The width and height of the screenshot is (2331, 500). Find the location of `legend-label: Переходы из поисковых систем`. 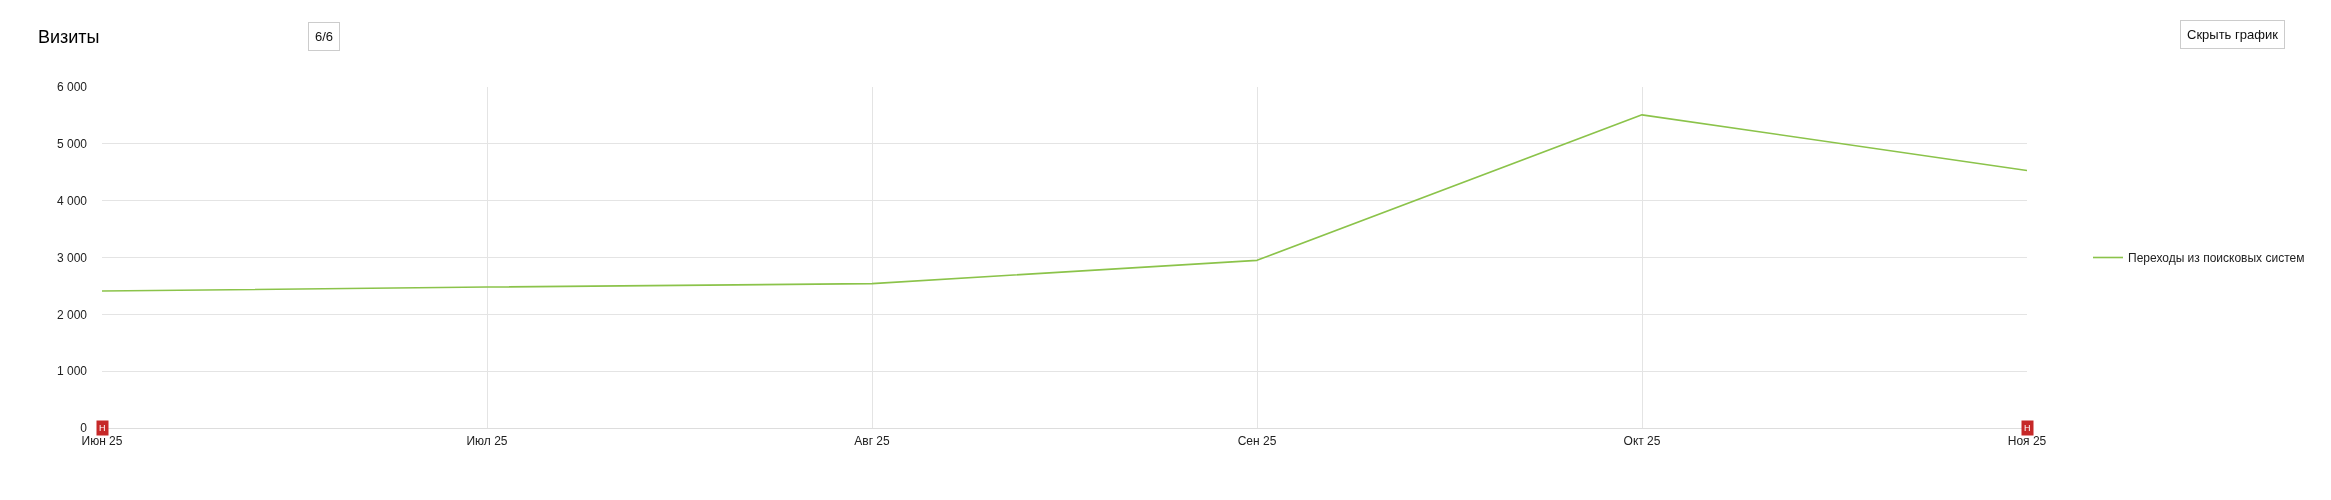

legend-label: Переходы из поисковых систем is located at coordinates (2216, 258).